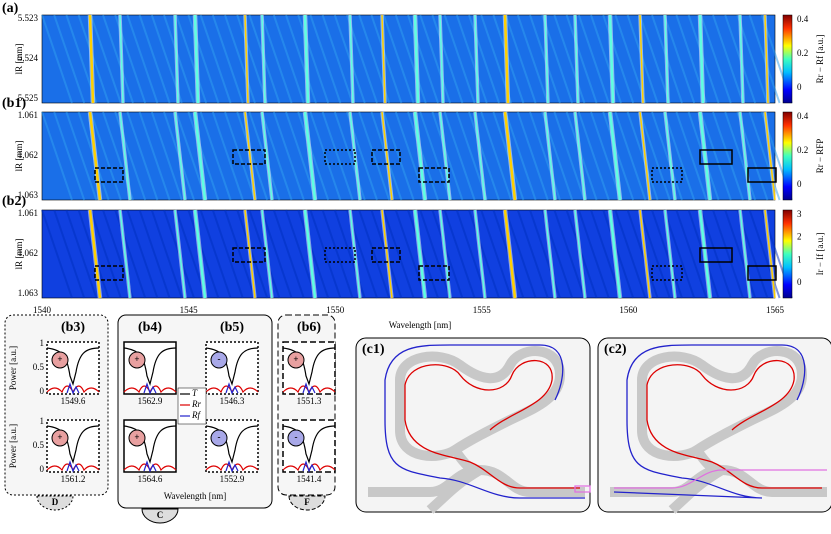  Describe the element at coordinates (232, 401) in the screenshot. I see `wavelength: 1546.3` at that location.